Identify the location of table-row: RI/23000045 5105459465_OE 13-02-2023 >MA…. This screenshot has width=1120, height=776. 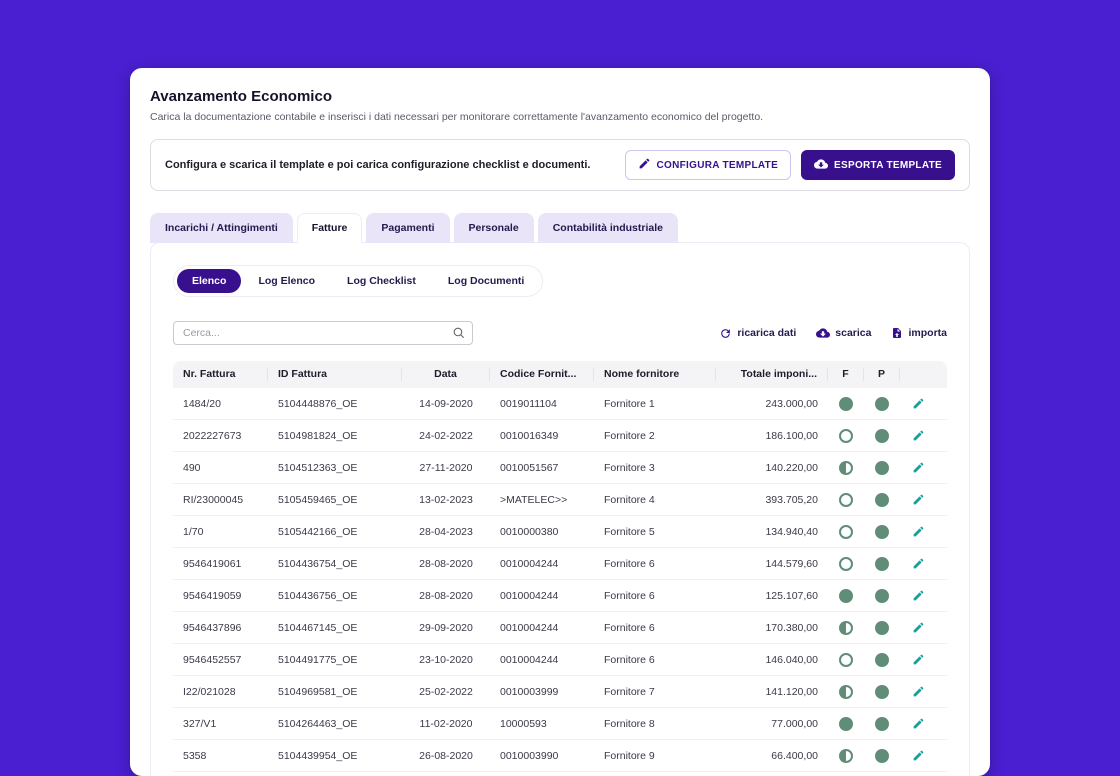
(560, 500).